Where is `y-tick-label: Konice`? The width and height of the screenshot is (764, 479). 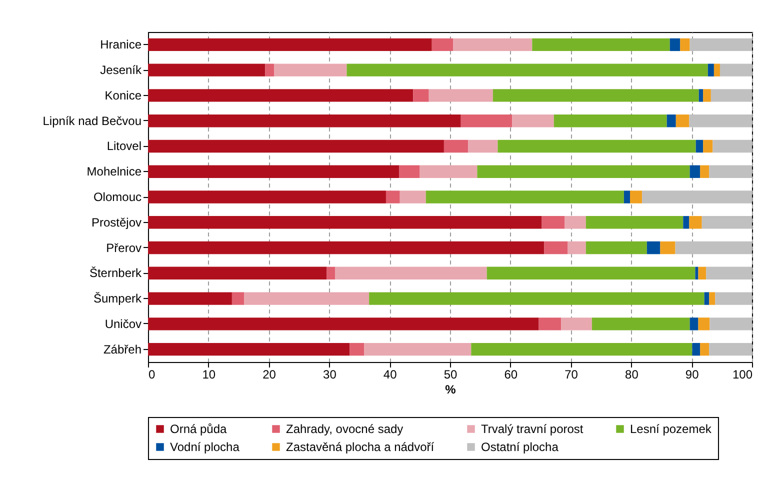 y-tick-label: Konice is located at coordinates (123, 95).